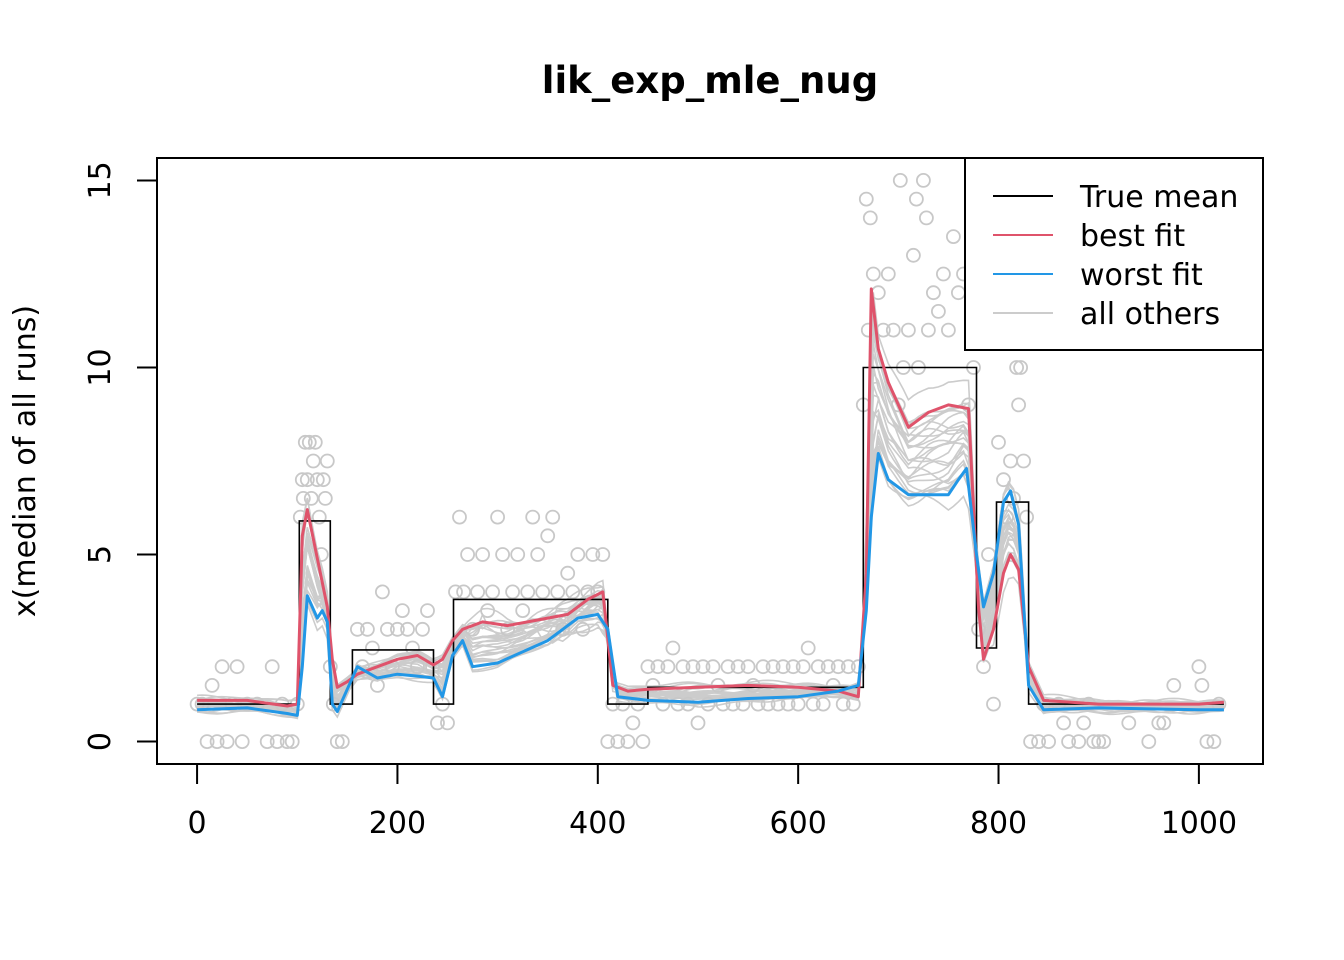  I want to click on y-axis-label: x(median of all runs), so click(25, 461).